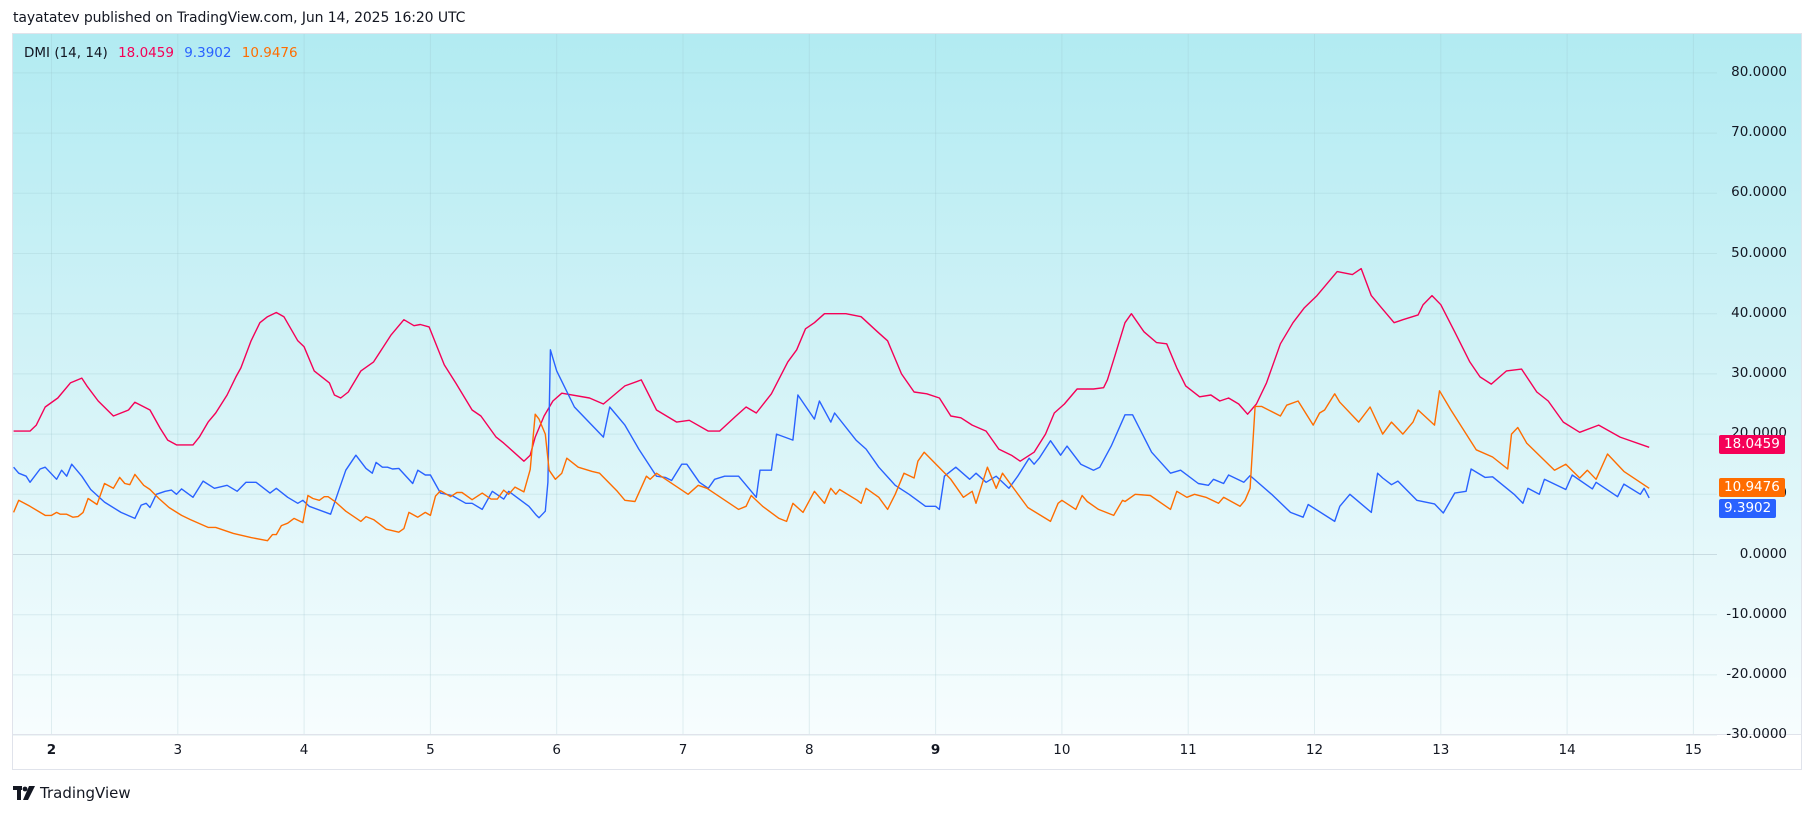 The width and height of the screenshot is (1815, 814). I want to click on price-axis-label: -30.0000, so click(1756, 734).